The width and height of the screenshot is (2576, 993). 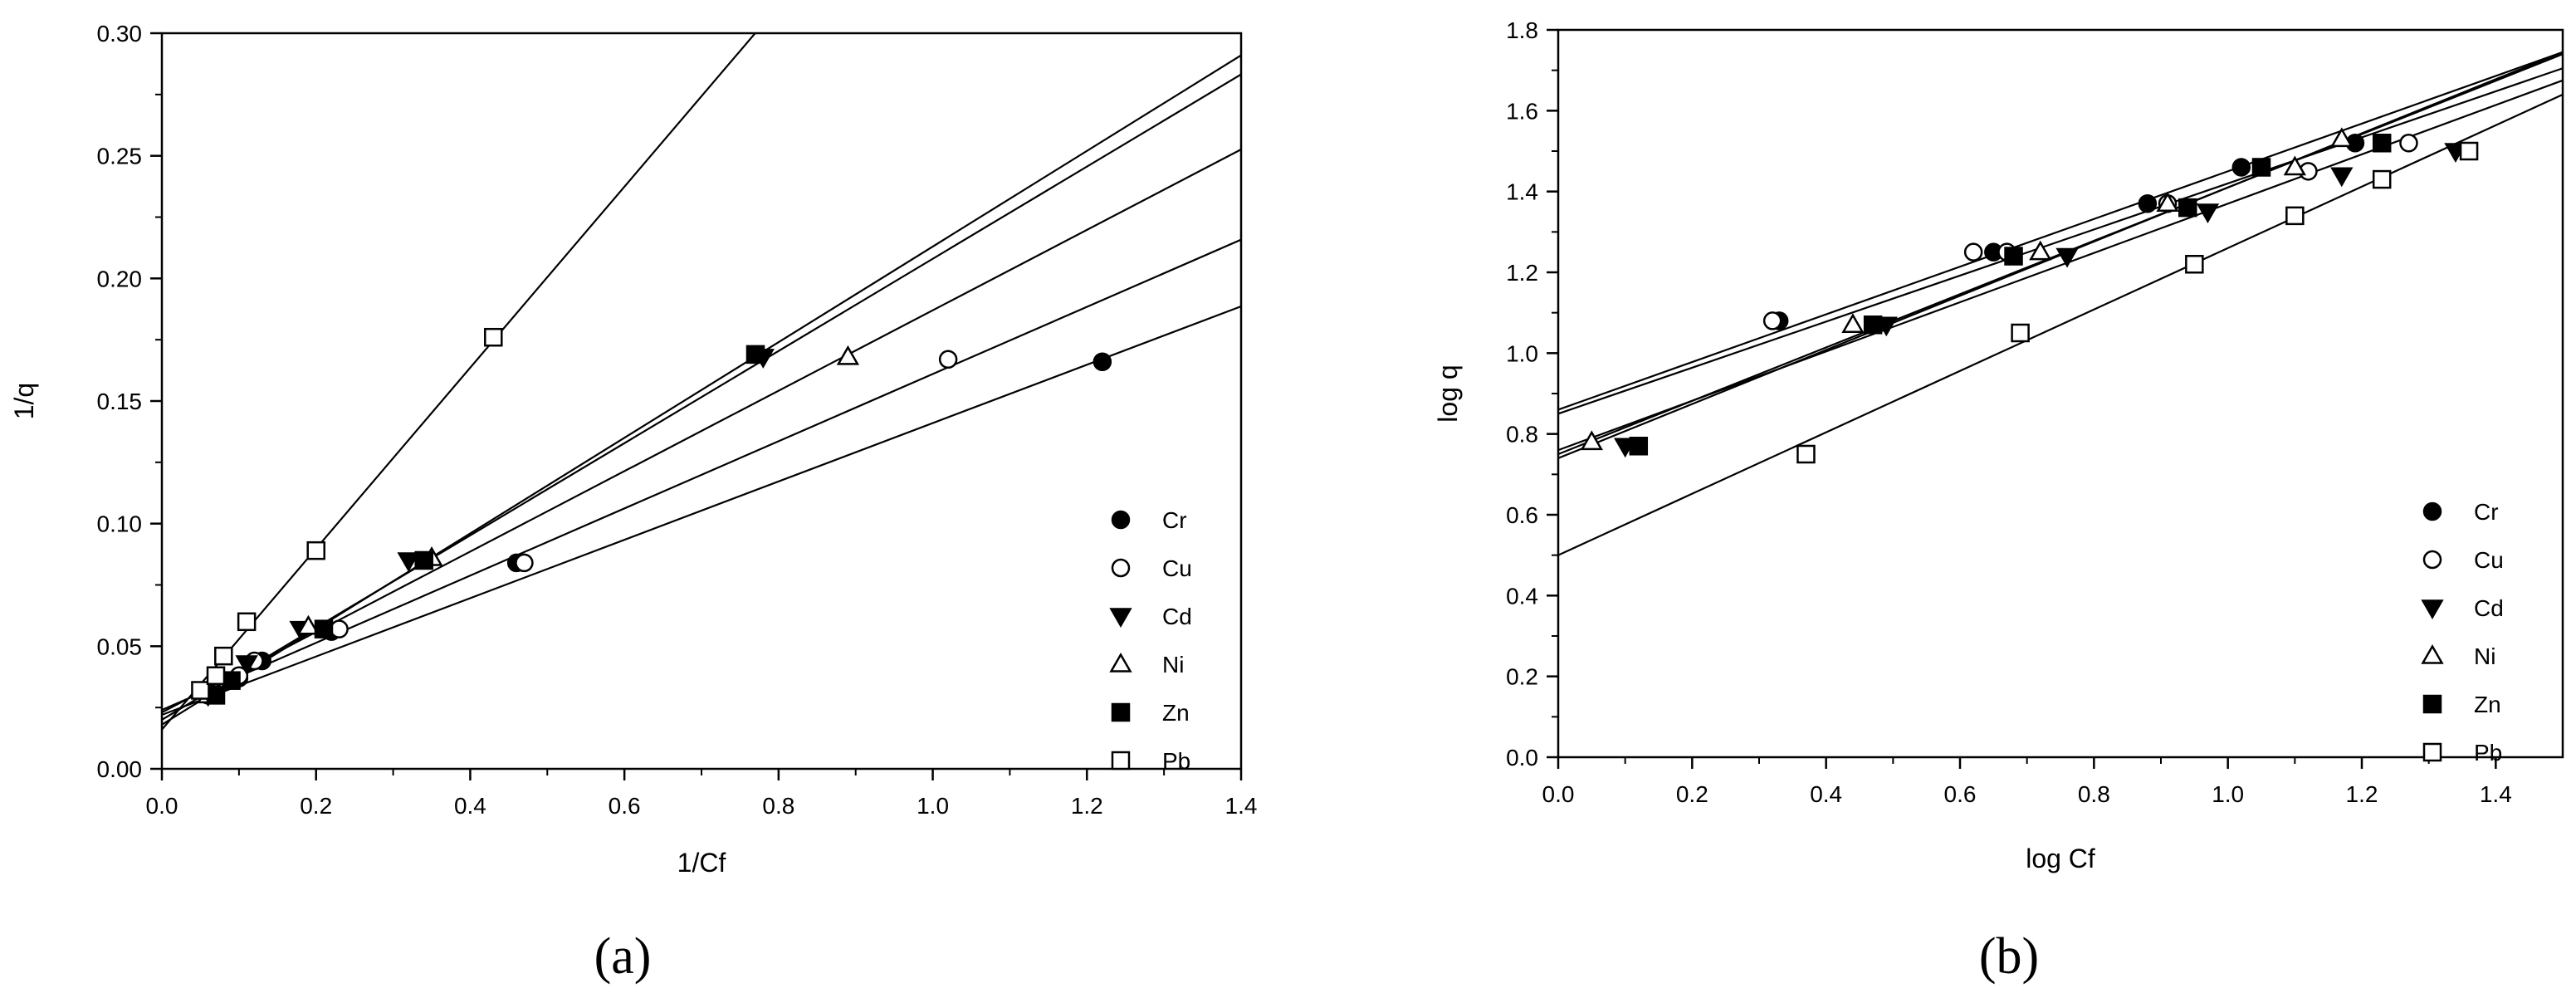 What do you see at coordinates (24, 401) in the screenshot?
I see `y-axis-label: 1/q` at bounding box center [24, 401].